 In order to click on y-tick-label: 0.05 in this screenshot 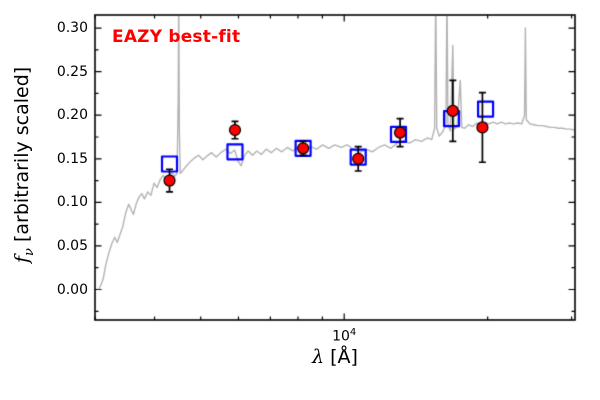, I will do `click(72, 245)`.